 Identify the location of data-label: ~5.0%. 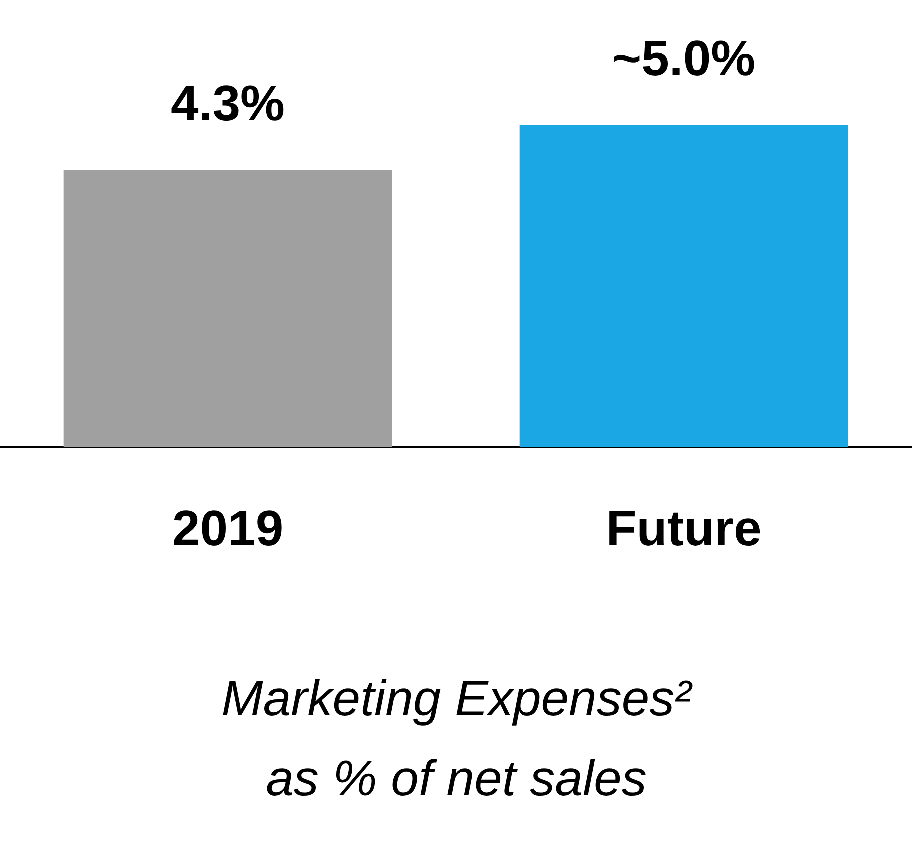
(684, 58).